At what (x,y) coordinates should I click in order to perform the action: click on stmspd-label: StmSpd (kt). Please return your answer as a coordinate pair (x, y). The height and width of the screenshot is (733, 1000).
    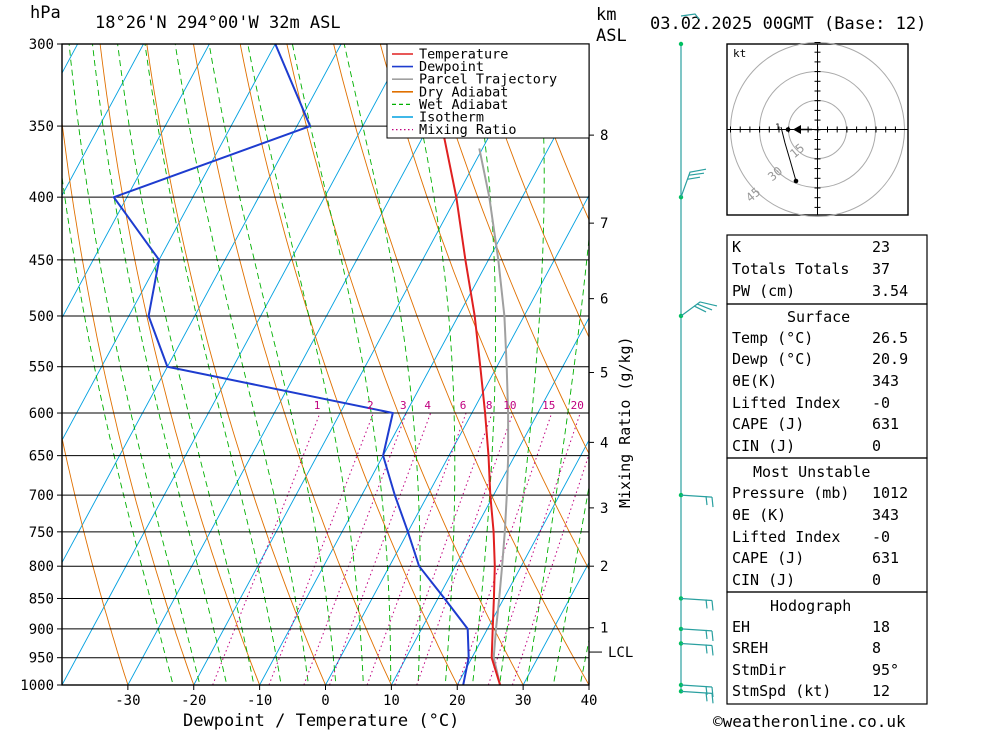
    Looking at the image, I should click on (781, 691).